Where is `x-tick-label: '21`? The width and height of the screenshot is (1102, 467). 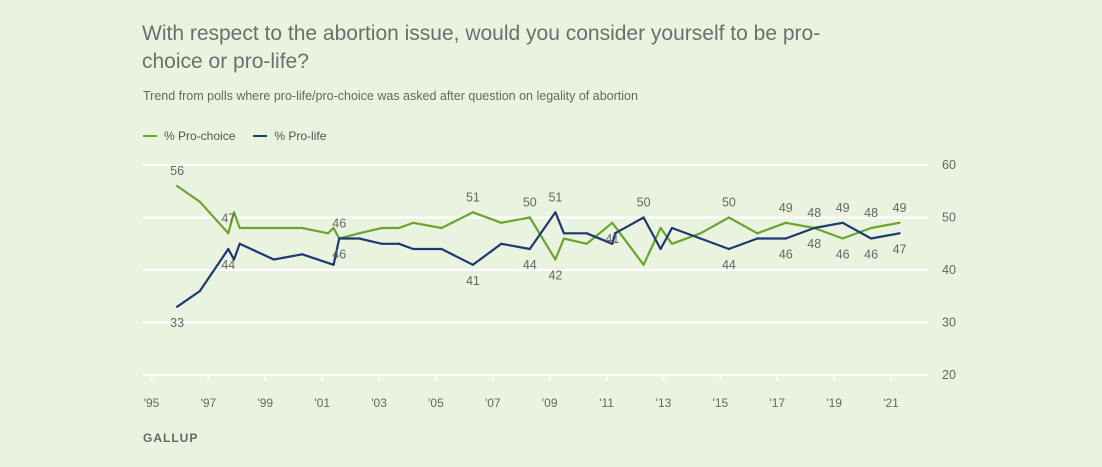
x-tick-label: '21 is located at coordinates (891, 403).